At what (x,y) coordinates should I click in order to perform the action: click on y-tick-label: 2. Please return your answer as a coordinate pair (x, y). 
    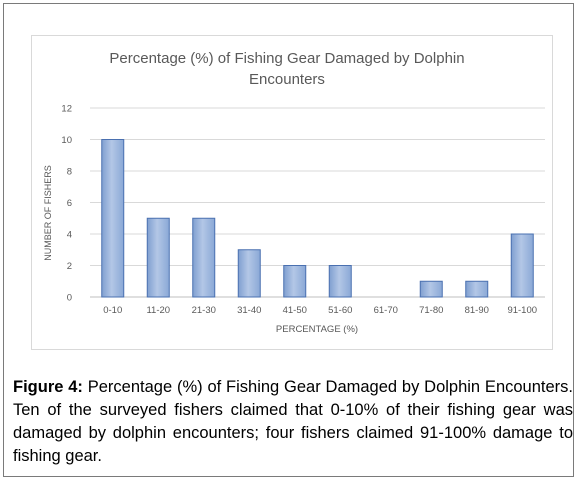
    Looking at the image, I should click on (69, 266).